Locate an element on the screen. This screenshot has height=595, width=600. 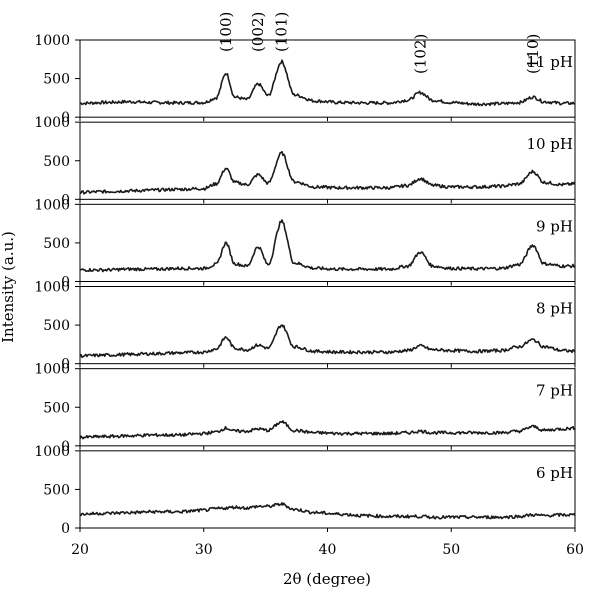
peak-label: (002) is located at coordinates (258, 32).